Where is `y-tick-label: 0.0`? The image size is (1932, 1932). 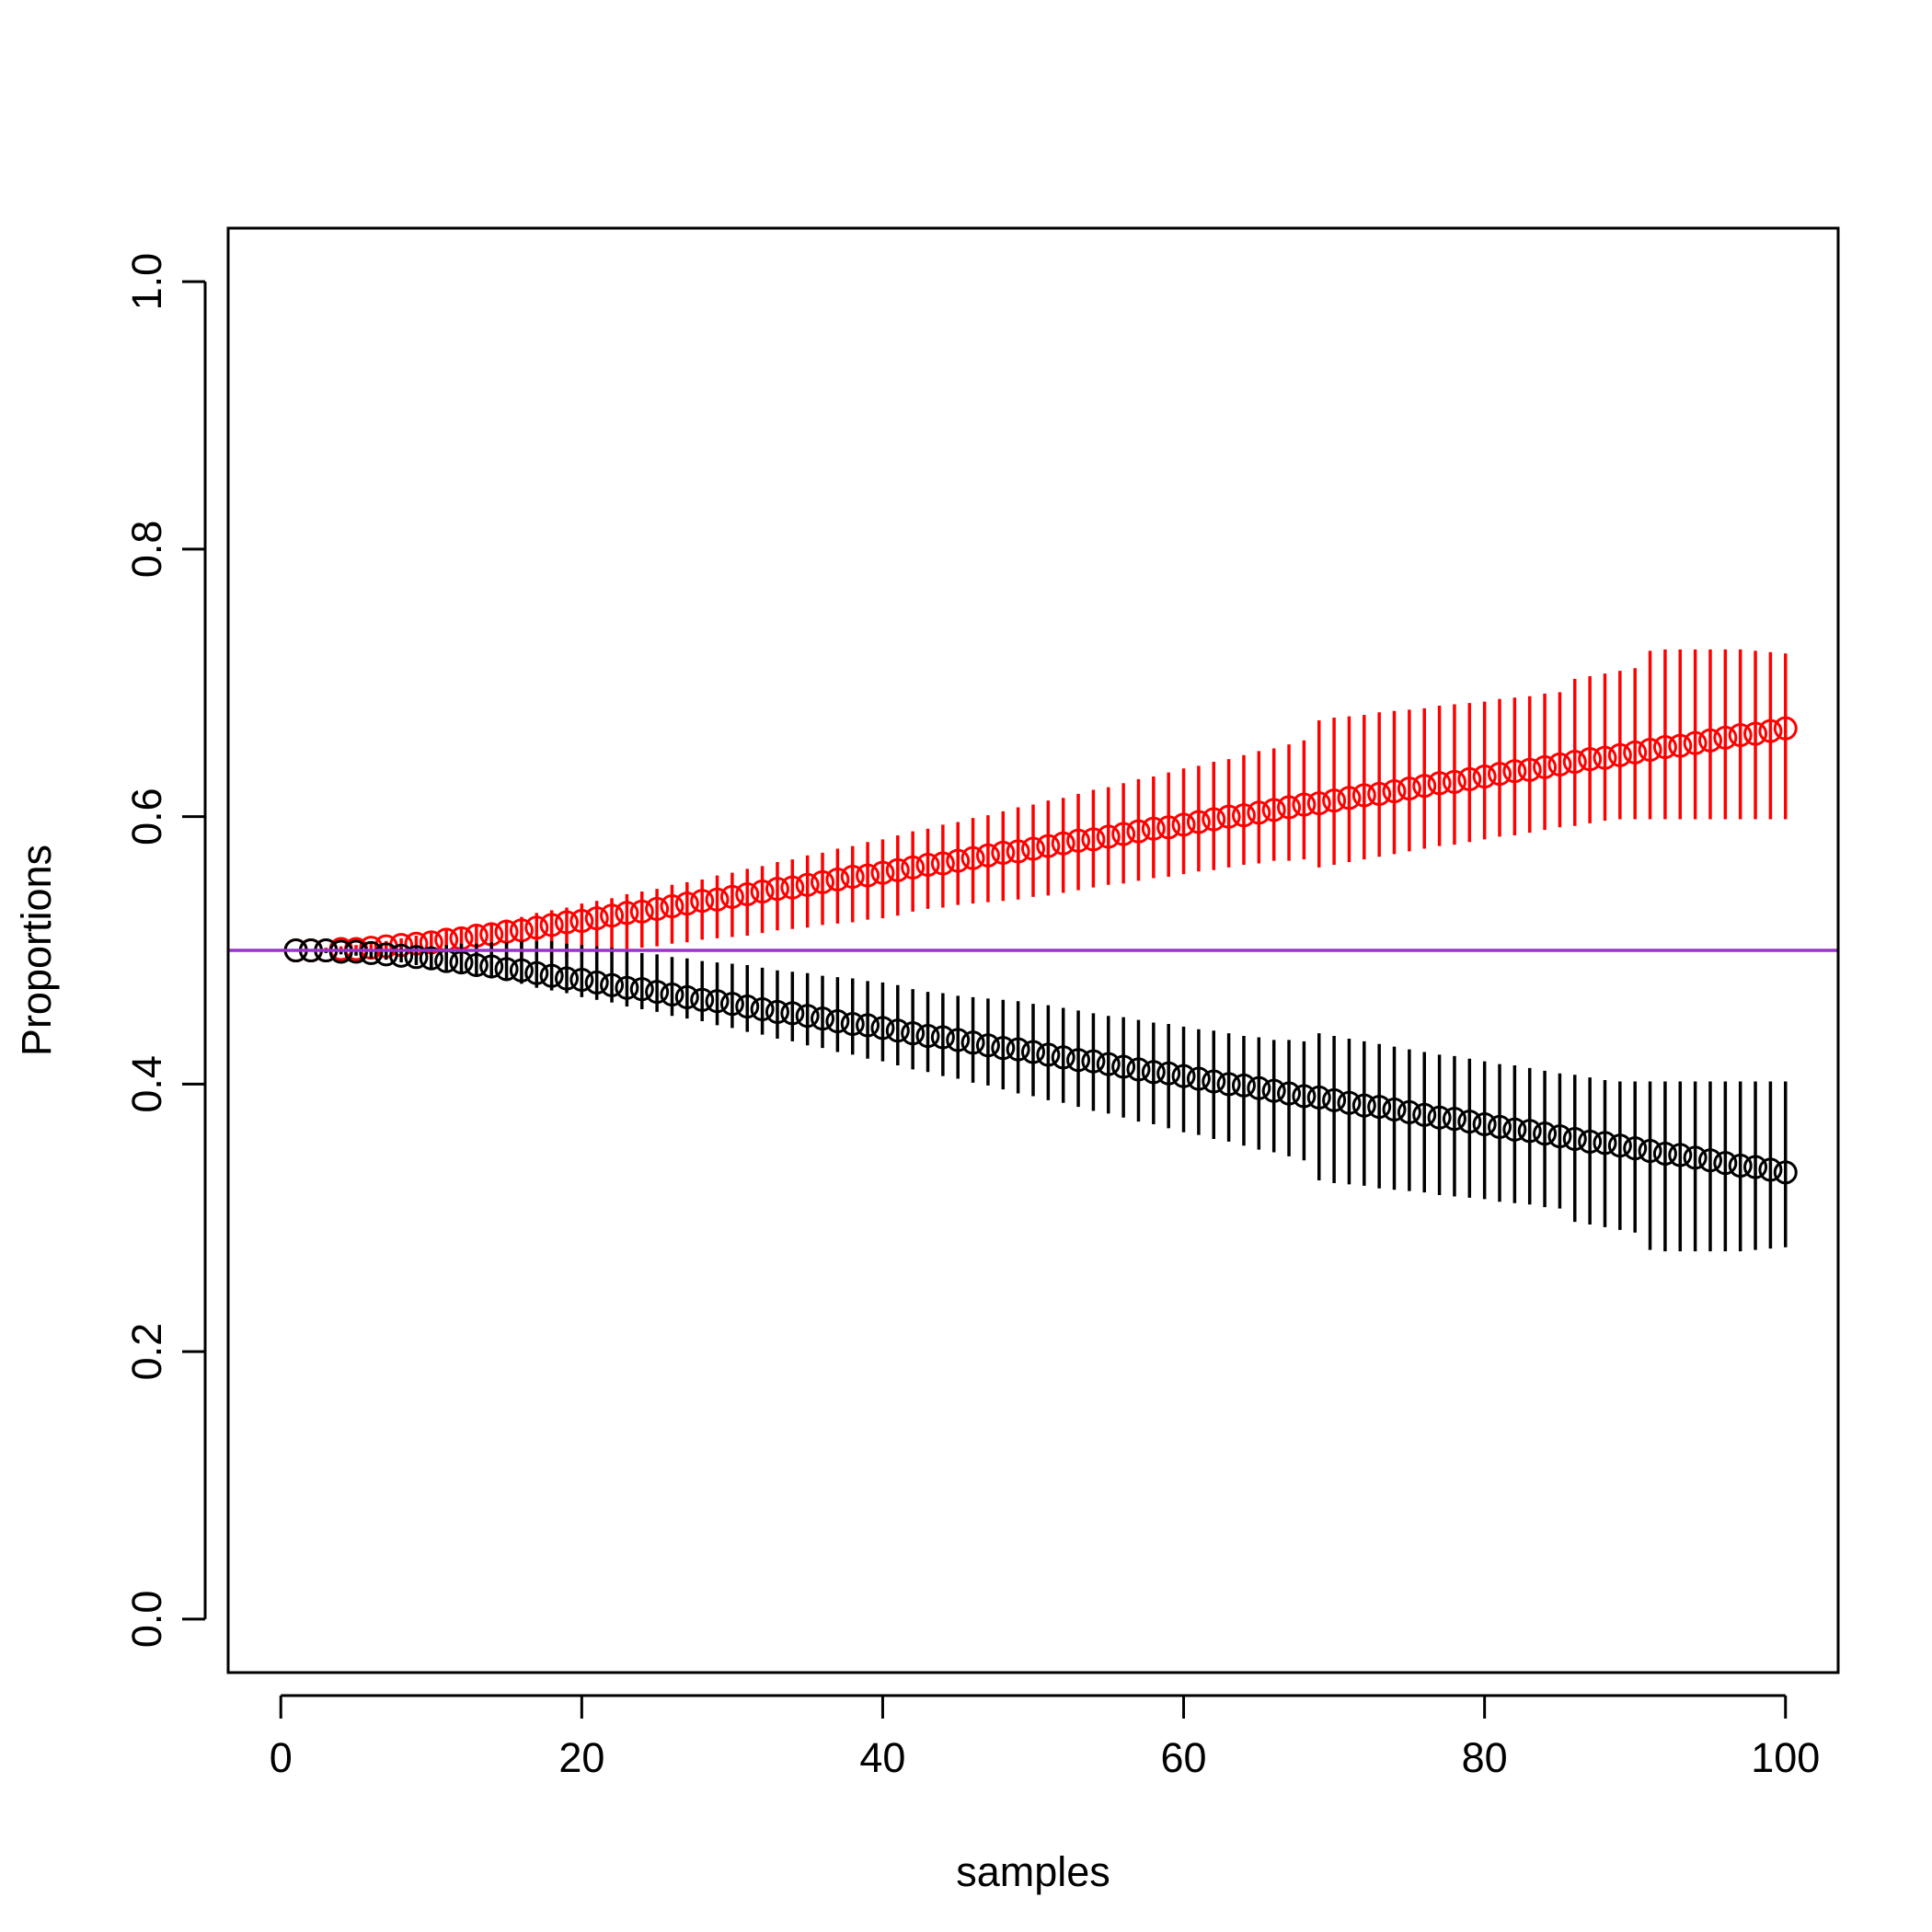
y-tick-label: 0.0 is located at coordinates (146, 1620).